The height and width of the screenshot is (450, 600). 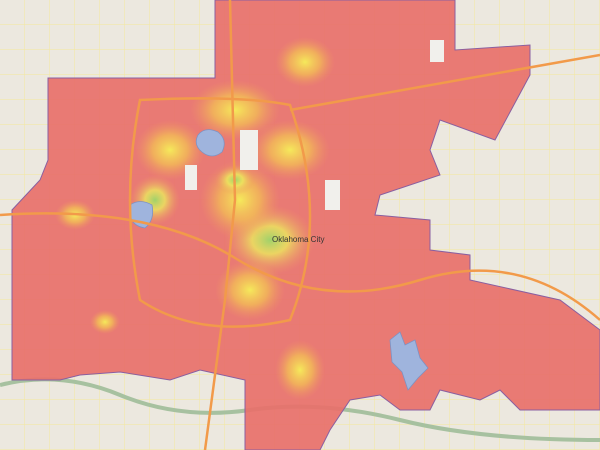 I want to click on highway, so click(x=444, y=82).